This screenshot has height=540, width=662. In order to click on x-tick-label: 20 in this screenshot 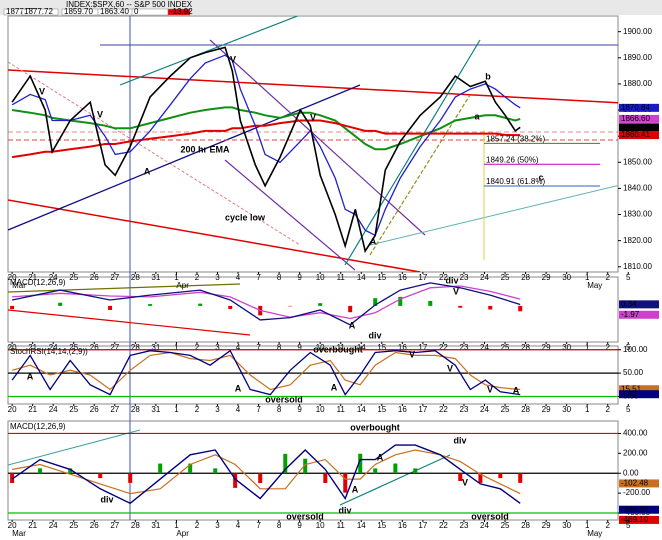, I will do `click(12, 347)`.